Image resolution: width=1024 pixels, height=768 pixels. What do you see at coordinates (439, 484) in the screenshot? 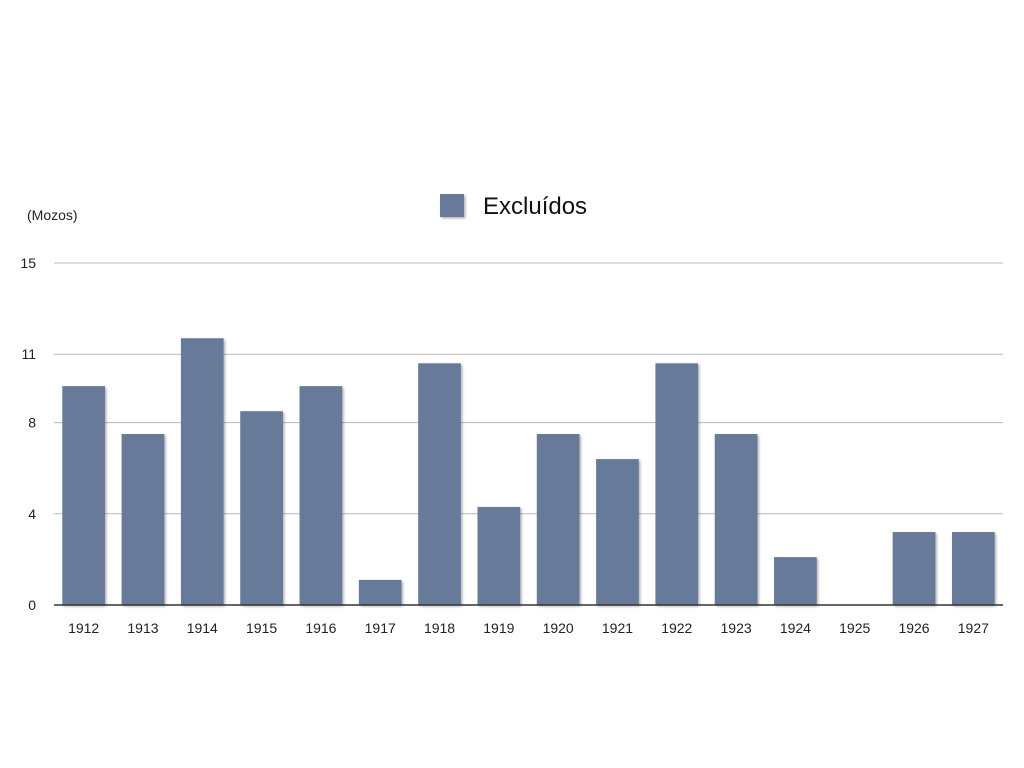
I see `bar-1918` at bounding box center [439, 484].